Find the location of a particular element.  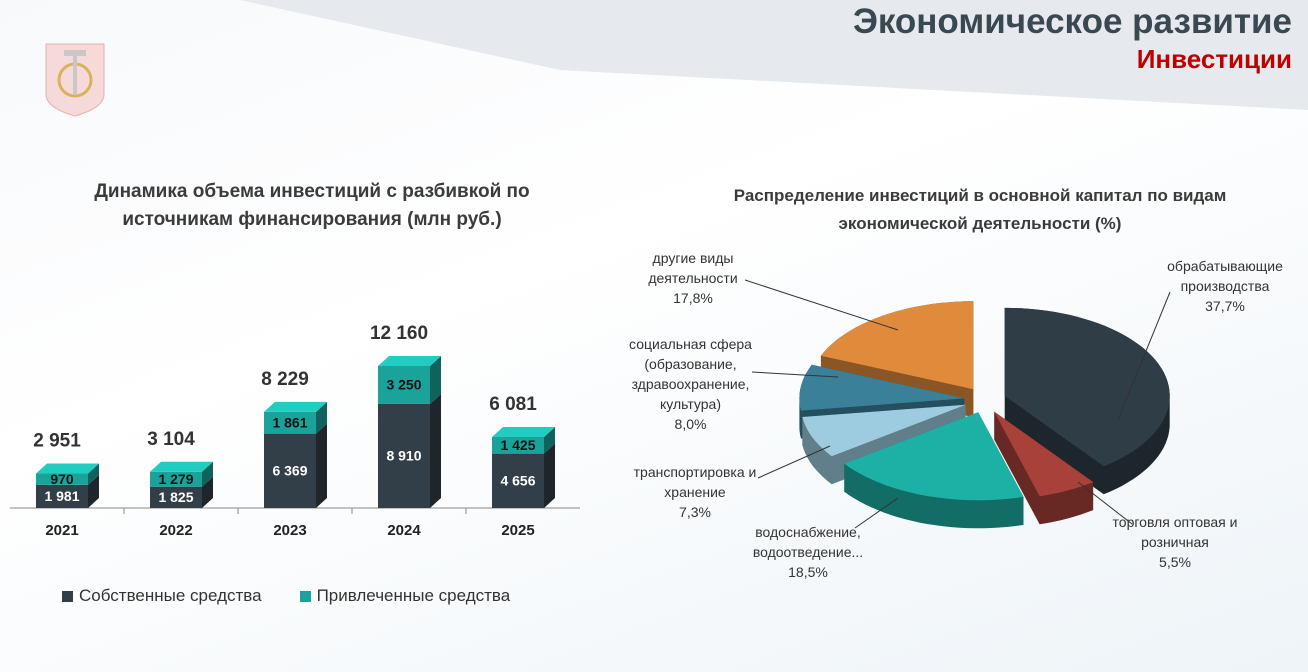

pie-label: торговля оптовая и розничная 5,5% is located at coordinates (1175, 542).